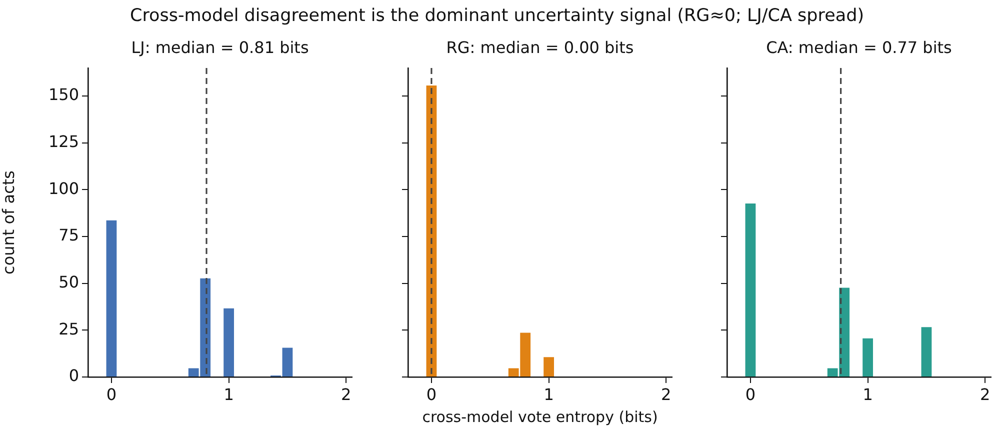  What do you see at coordinates (220, 47) in the screenshot?
I see `chart-title: LJ: median = 0.81 bits` at bounding box center [220, 47].